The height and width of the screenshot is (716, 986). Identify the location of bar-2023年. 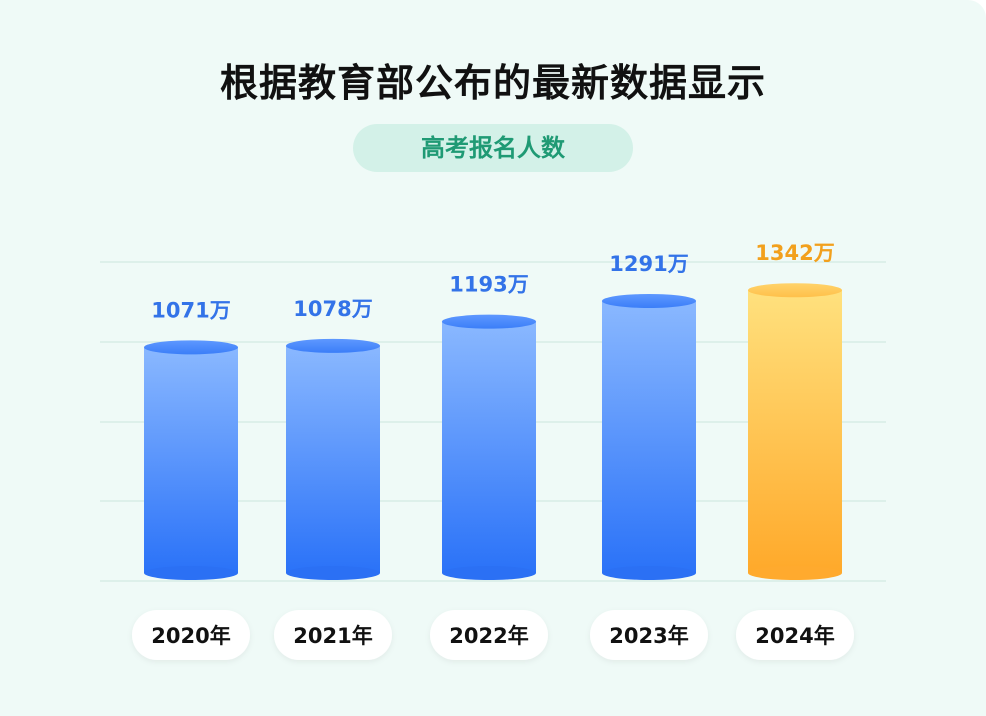
(649, 436).